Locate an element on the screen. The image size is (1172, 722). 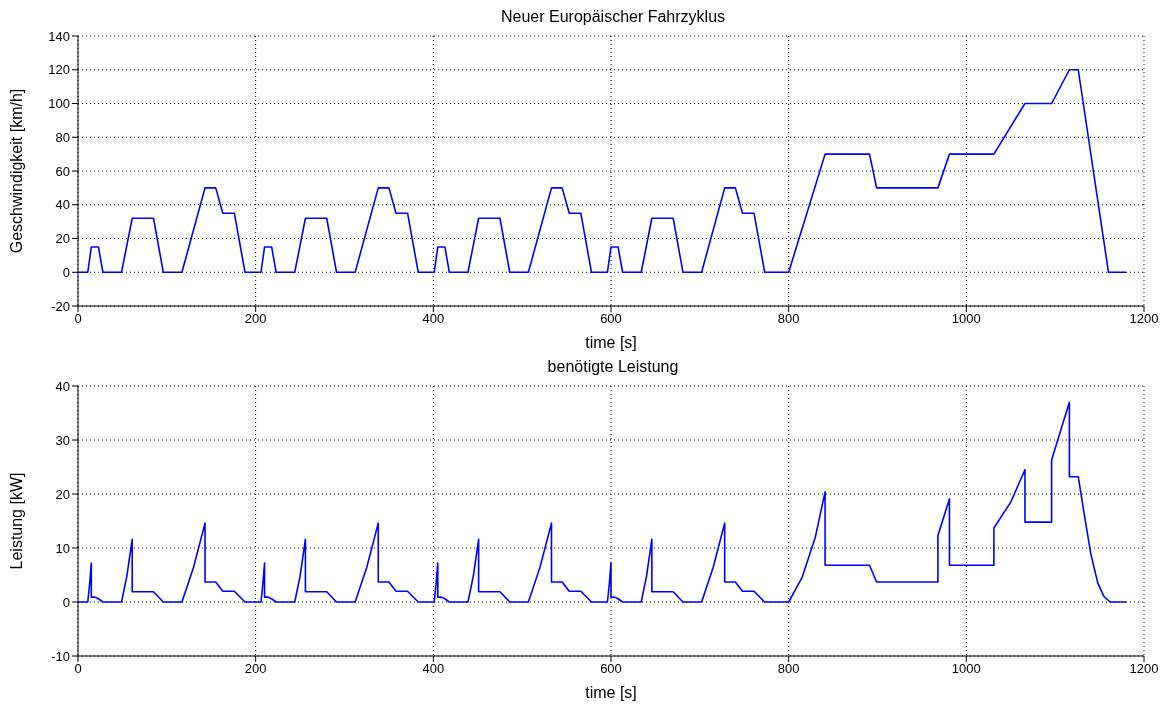
y-tick-label: 80 is located at coordinates (62, 137).